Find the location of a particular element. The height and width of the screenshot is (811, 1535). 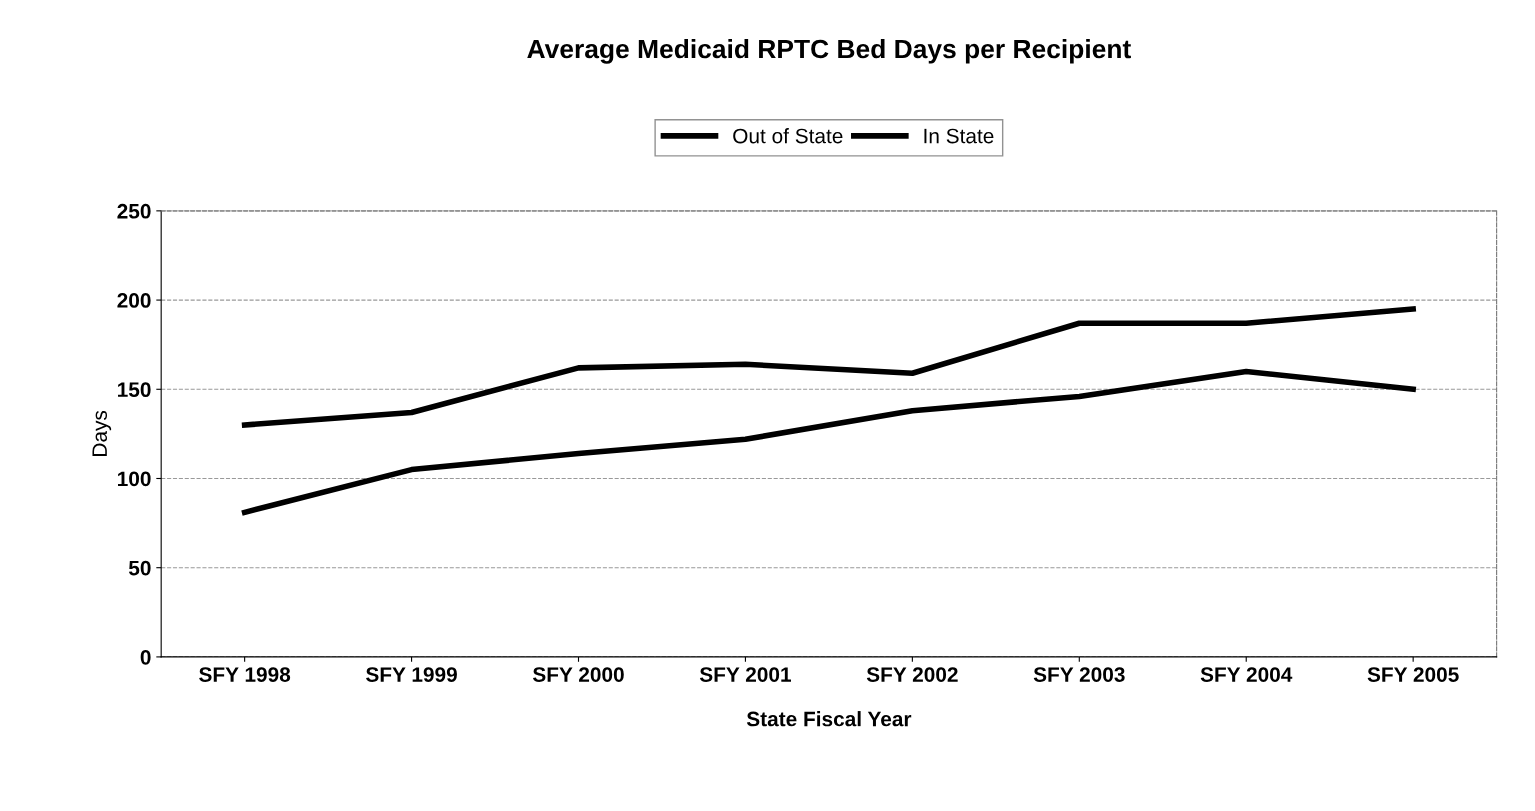

y-tick-label: 100 is located at coordinates (134, 479).